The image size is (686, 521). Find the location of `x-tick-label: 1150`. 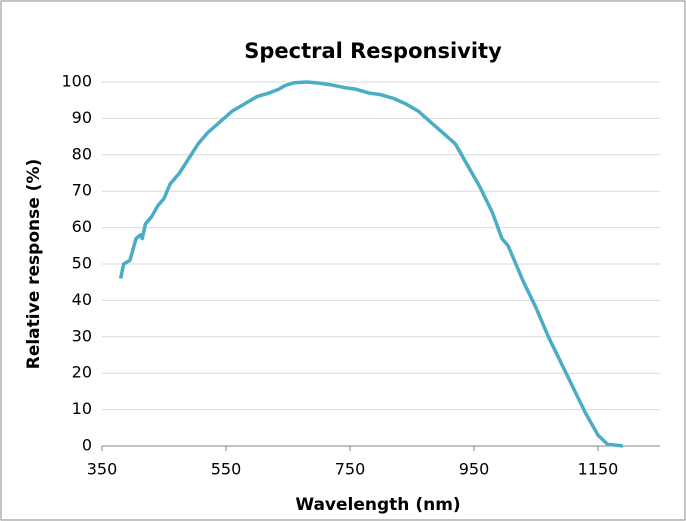

x-tick-label: 1150 is located at coordinates (598, 469).